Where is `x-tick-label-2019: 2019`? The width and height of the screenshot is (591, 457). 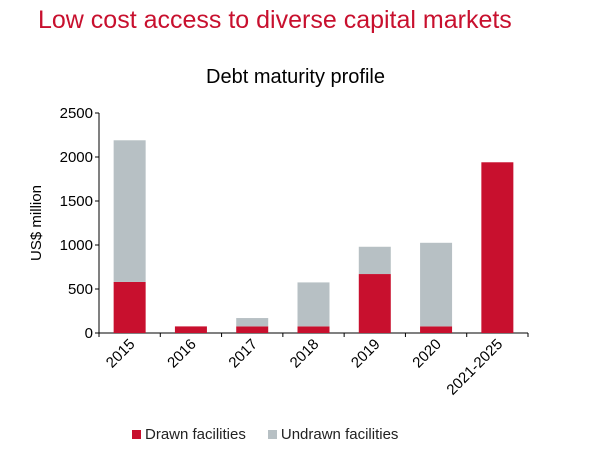
x-tick-label-2019: 2019 is located at coordinates (366, 354).